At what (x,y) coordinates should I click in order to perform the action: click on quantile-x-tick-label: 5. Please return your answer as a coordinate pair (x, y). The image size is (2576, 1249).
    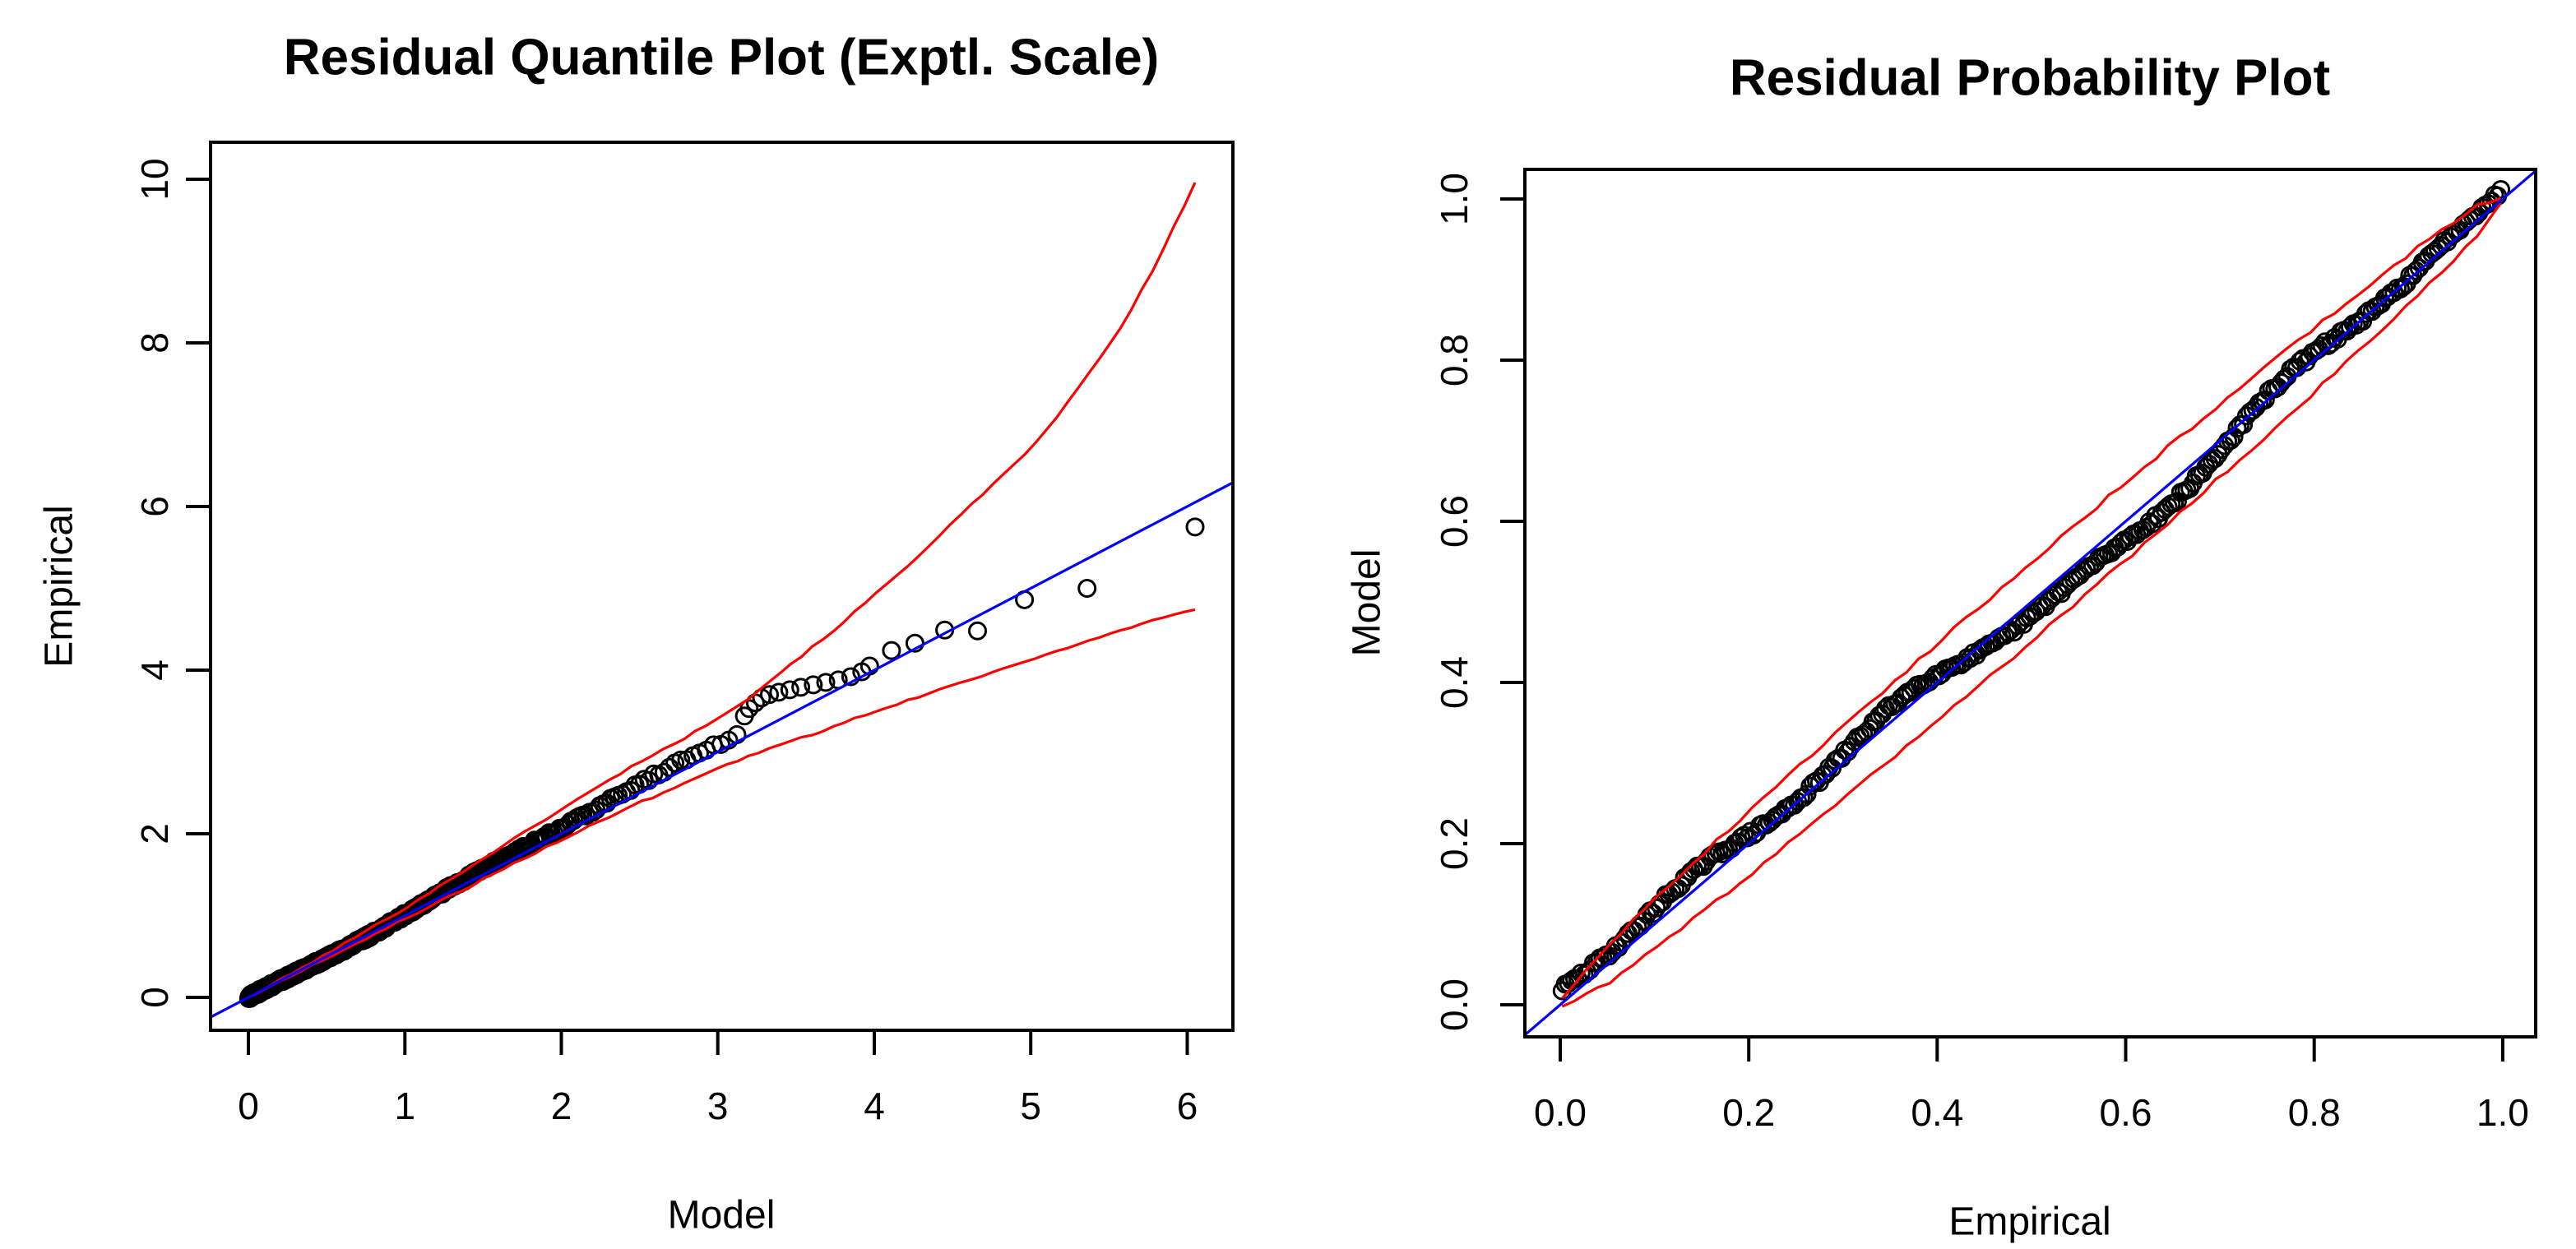
    Looking at the image, I should click on (1030, 1106).